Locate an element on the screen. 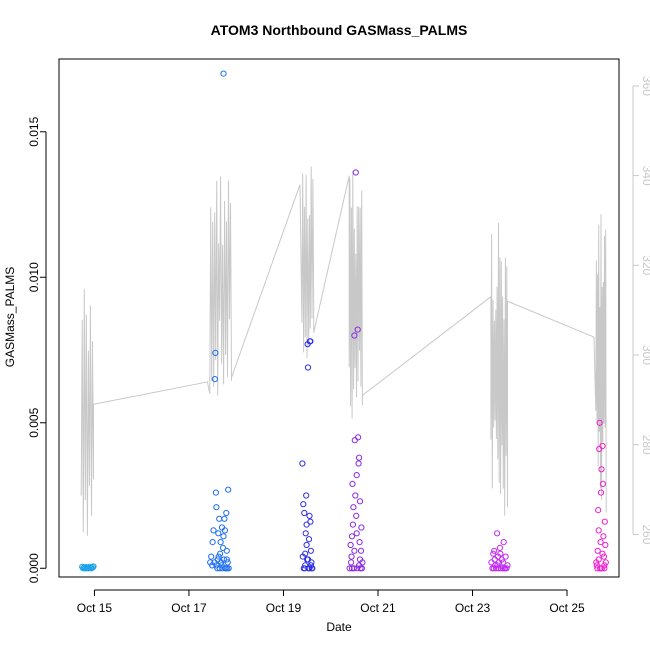 The height and width of the screenshot is (650, 650). right-tick-label: 340 is located at coordinates (645, 176).